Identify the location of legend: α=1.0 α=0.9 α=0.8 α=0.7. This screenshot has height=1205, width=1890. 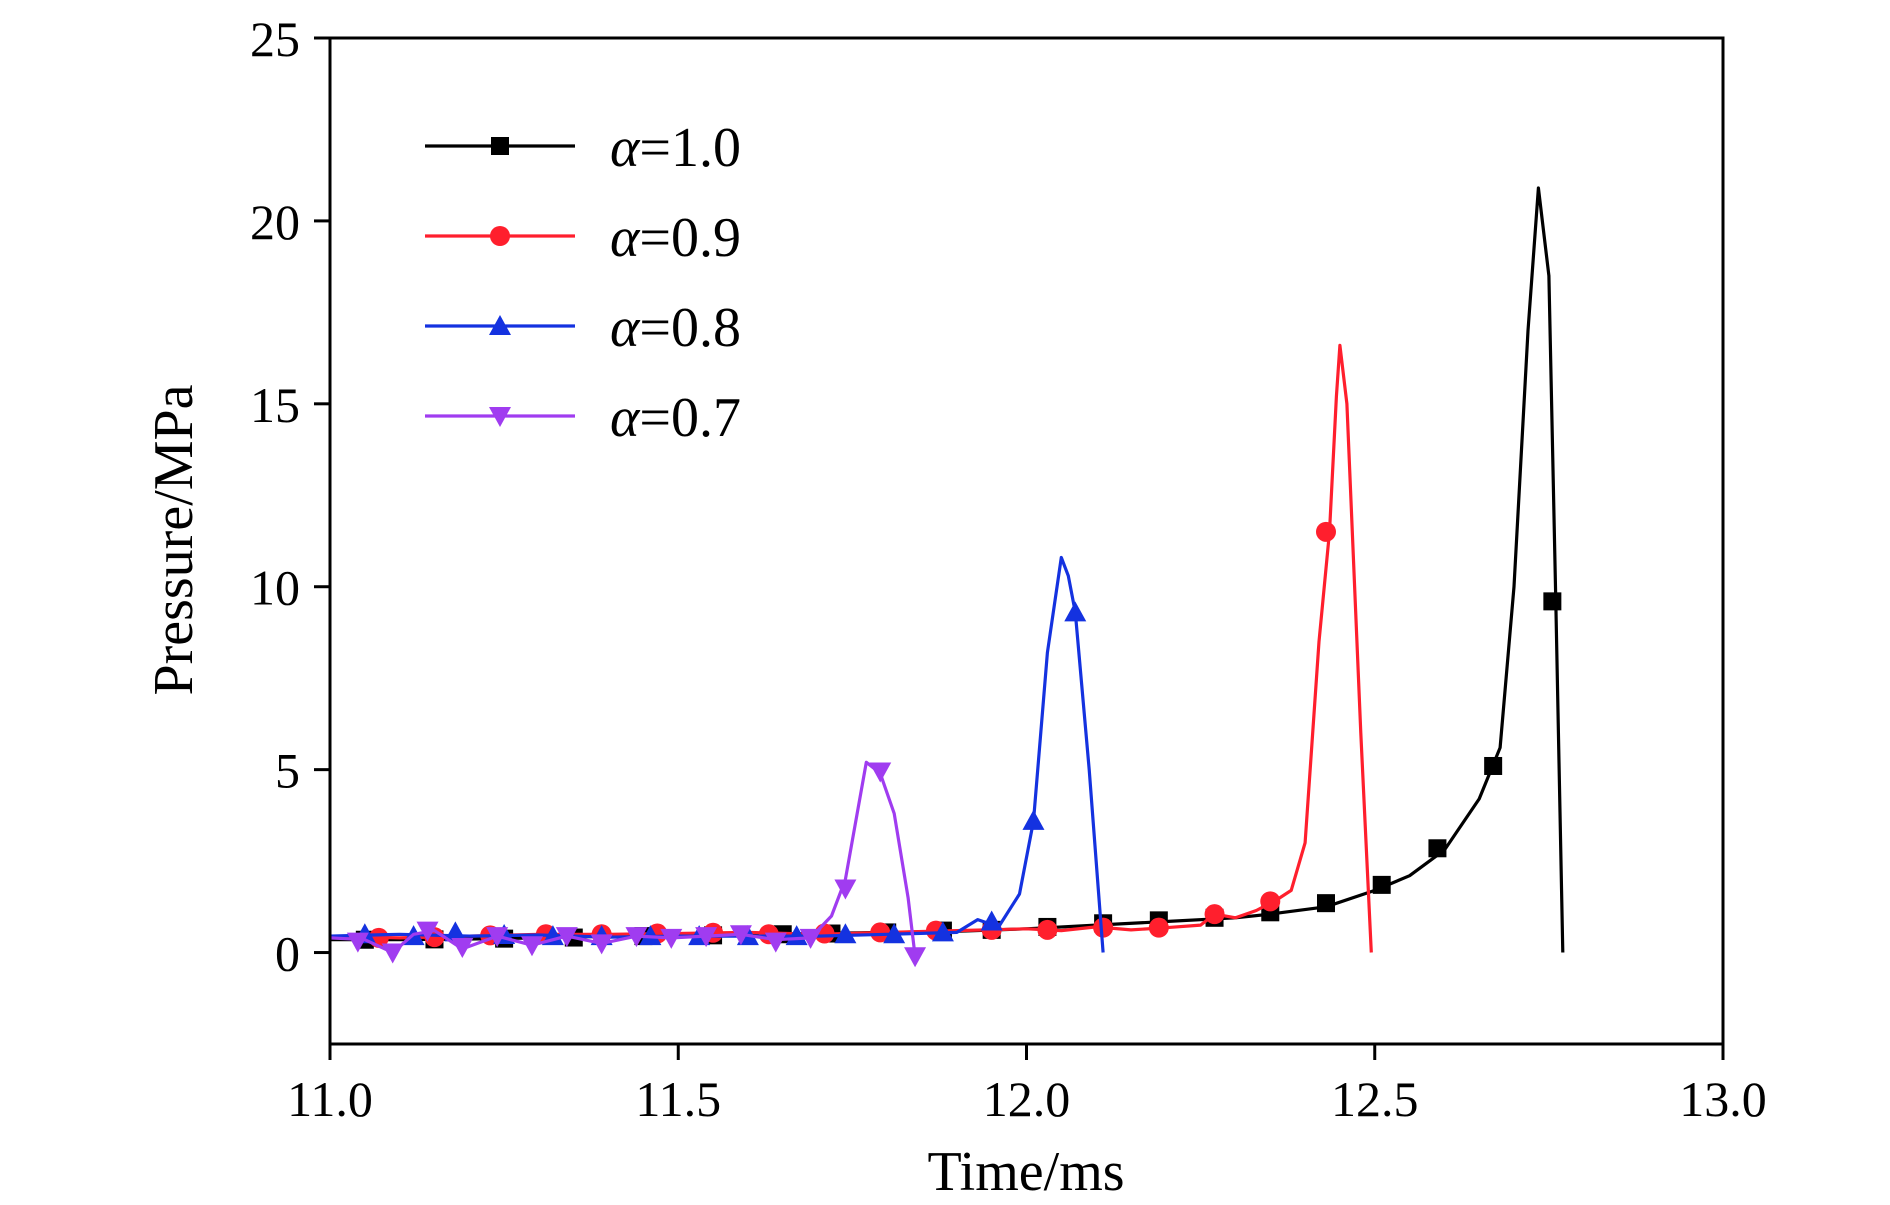
(583, 283).